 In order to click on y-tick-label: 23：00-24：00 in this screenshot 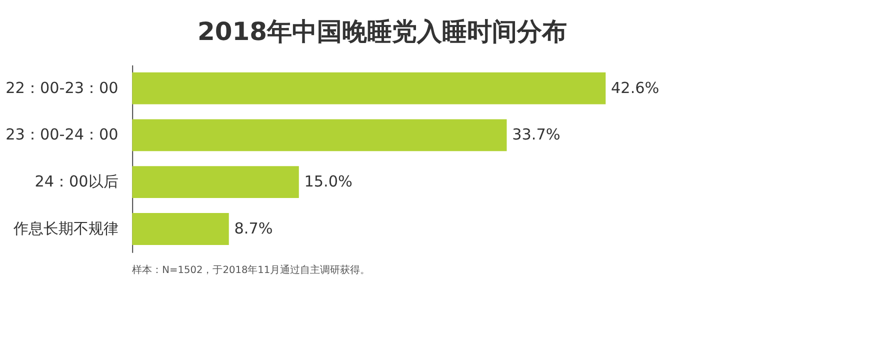, I will do `click(62, 135)`.